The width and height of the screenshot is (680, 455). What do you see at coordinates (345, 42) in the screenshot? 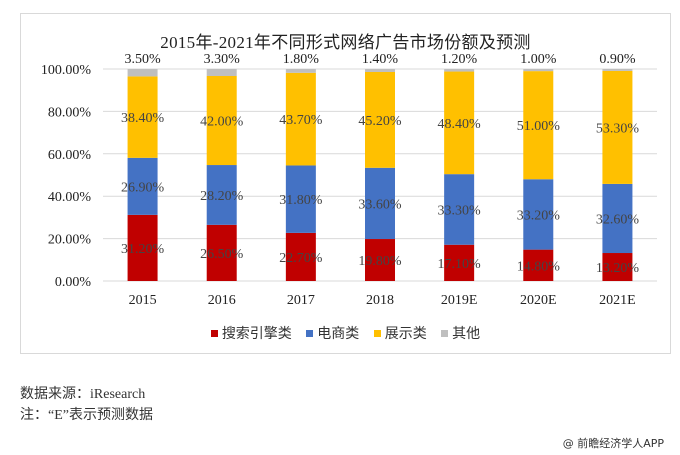
I see `chart-title: 2015年-2021年不同形式网络广告市场份额及预测` at bounding box center [345, 42].